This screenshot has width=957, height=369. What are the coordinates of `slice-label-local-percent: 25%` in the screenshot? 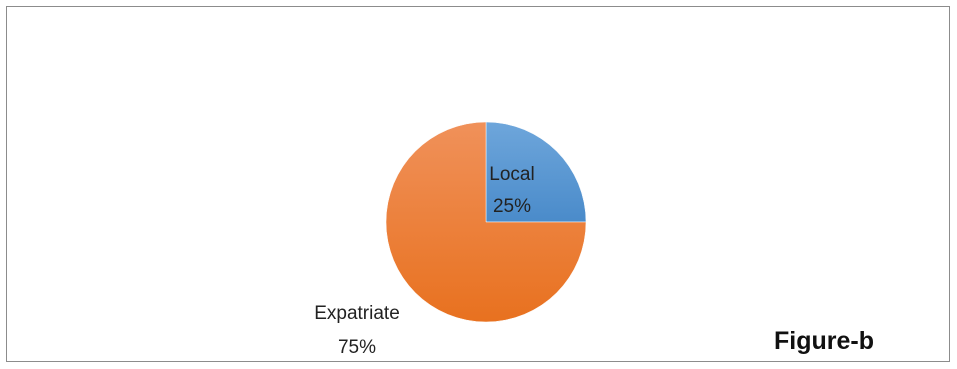 It's located at (512, 206).